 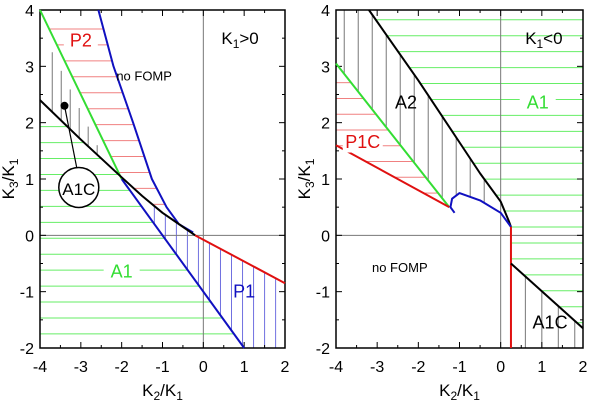 What do you see at coordinates (182, 263) in the screenshot?
I see `blue-boundary-line` at bounding box center [182, 263].